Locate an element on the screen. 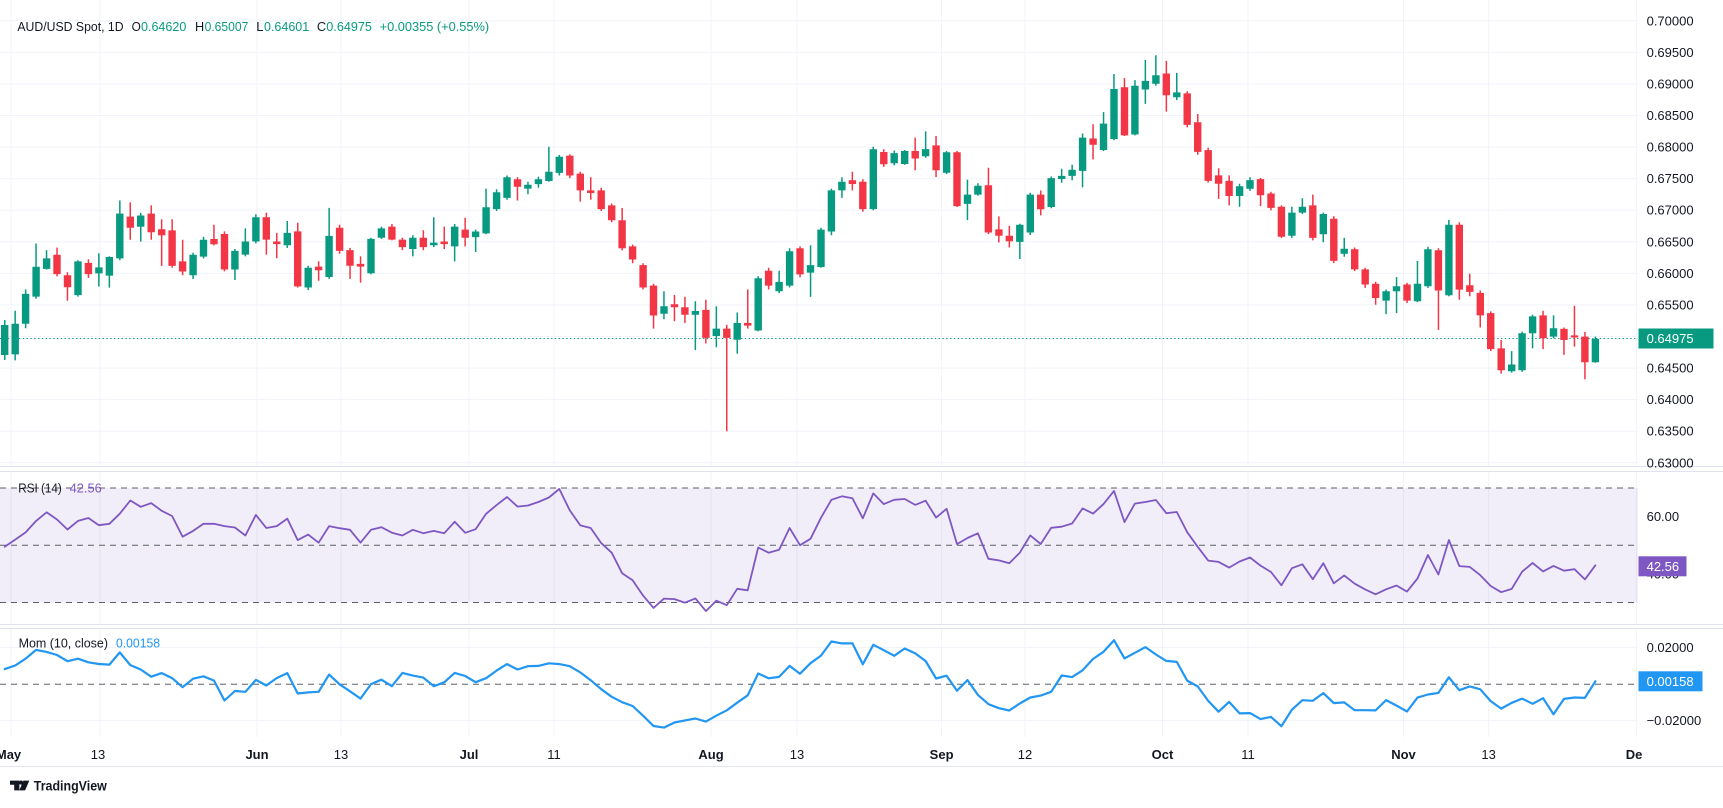 This screenshot has height=808, width=1723. svg-text: 0.68500 is located at coordinates (1670, 115).